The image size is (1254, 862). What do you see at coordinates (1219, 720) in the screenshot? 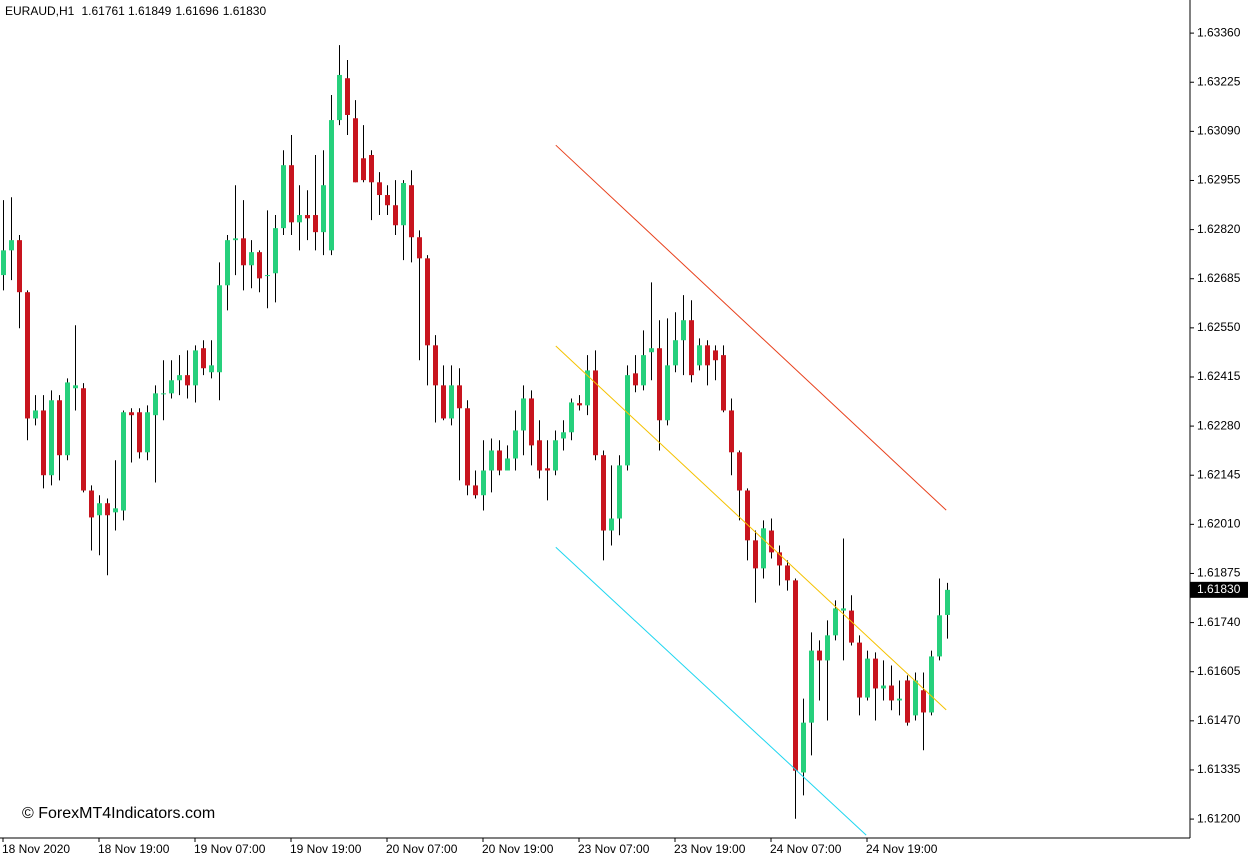
I see `y-tick-label: 1.61470` at bounding box center [1219, 720].